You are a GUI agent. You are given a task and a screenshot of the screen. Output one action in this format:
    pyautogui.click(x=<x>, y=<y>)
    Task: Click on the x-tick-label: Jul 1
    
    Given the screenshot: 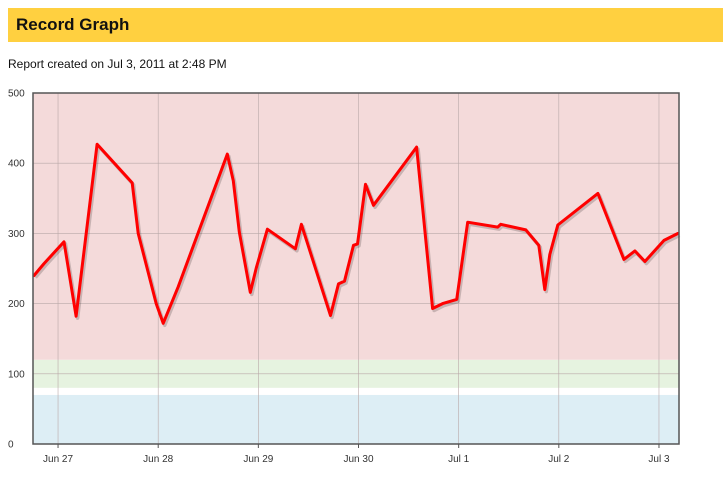 What is the action you would take?
    pyautogui.click(x=459, y=459)
    